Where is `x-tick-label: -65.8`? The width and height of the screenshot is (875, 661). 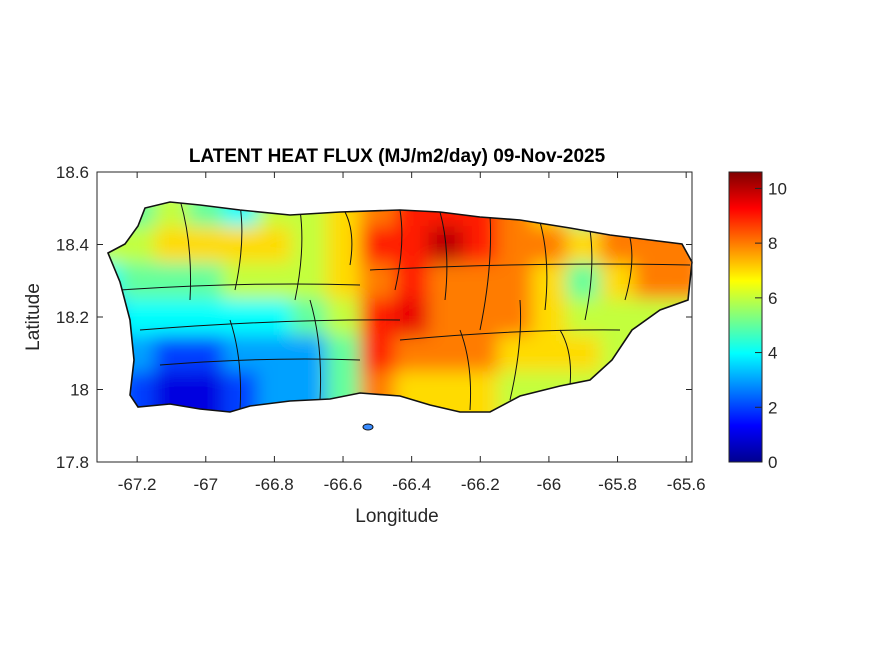
x-tick-label: -65.8 is located at coordinates (617, 484).